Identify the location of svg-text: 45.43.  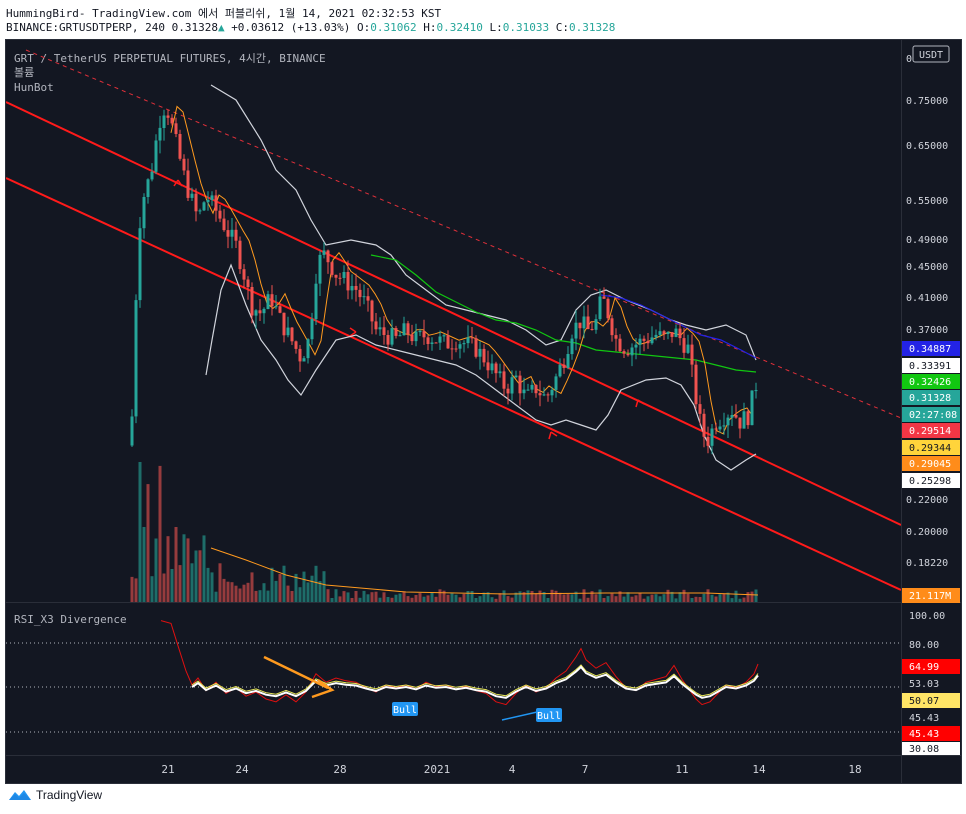
(924, 734).